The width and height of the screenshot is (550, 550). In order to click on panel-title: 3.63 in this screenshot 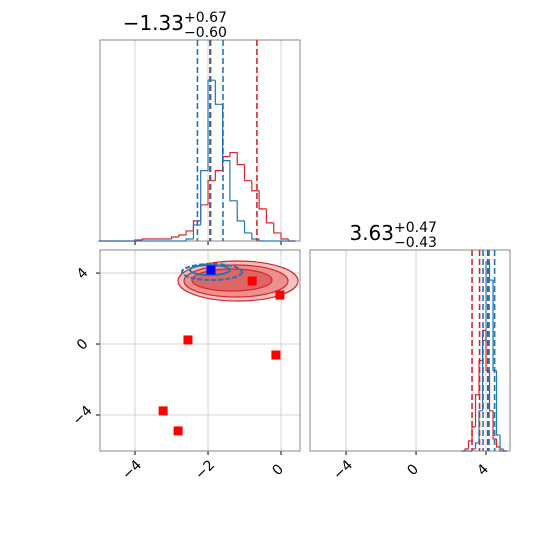, I will do `click(371, 233)`.